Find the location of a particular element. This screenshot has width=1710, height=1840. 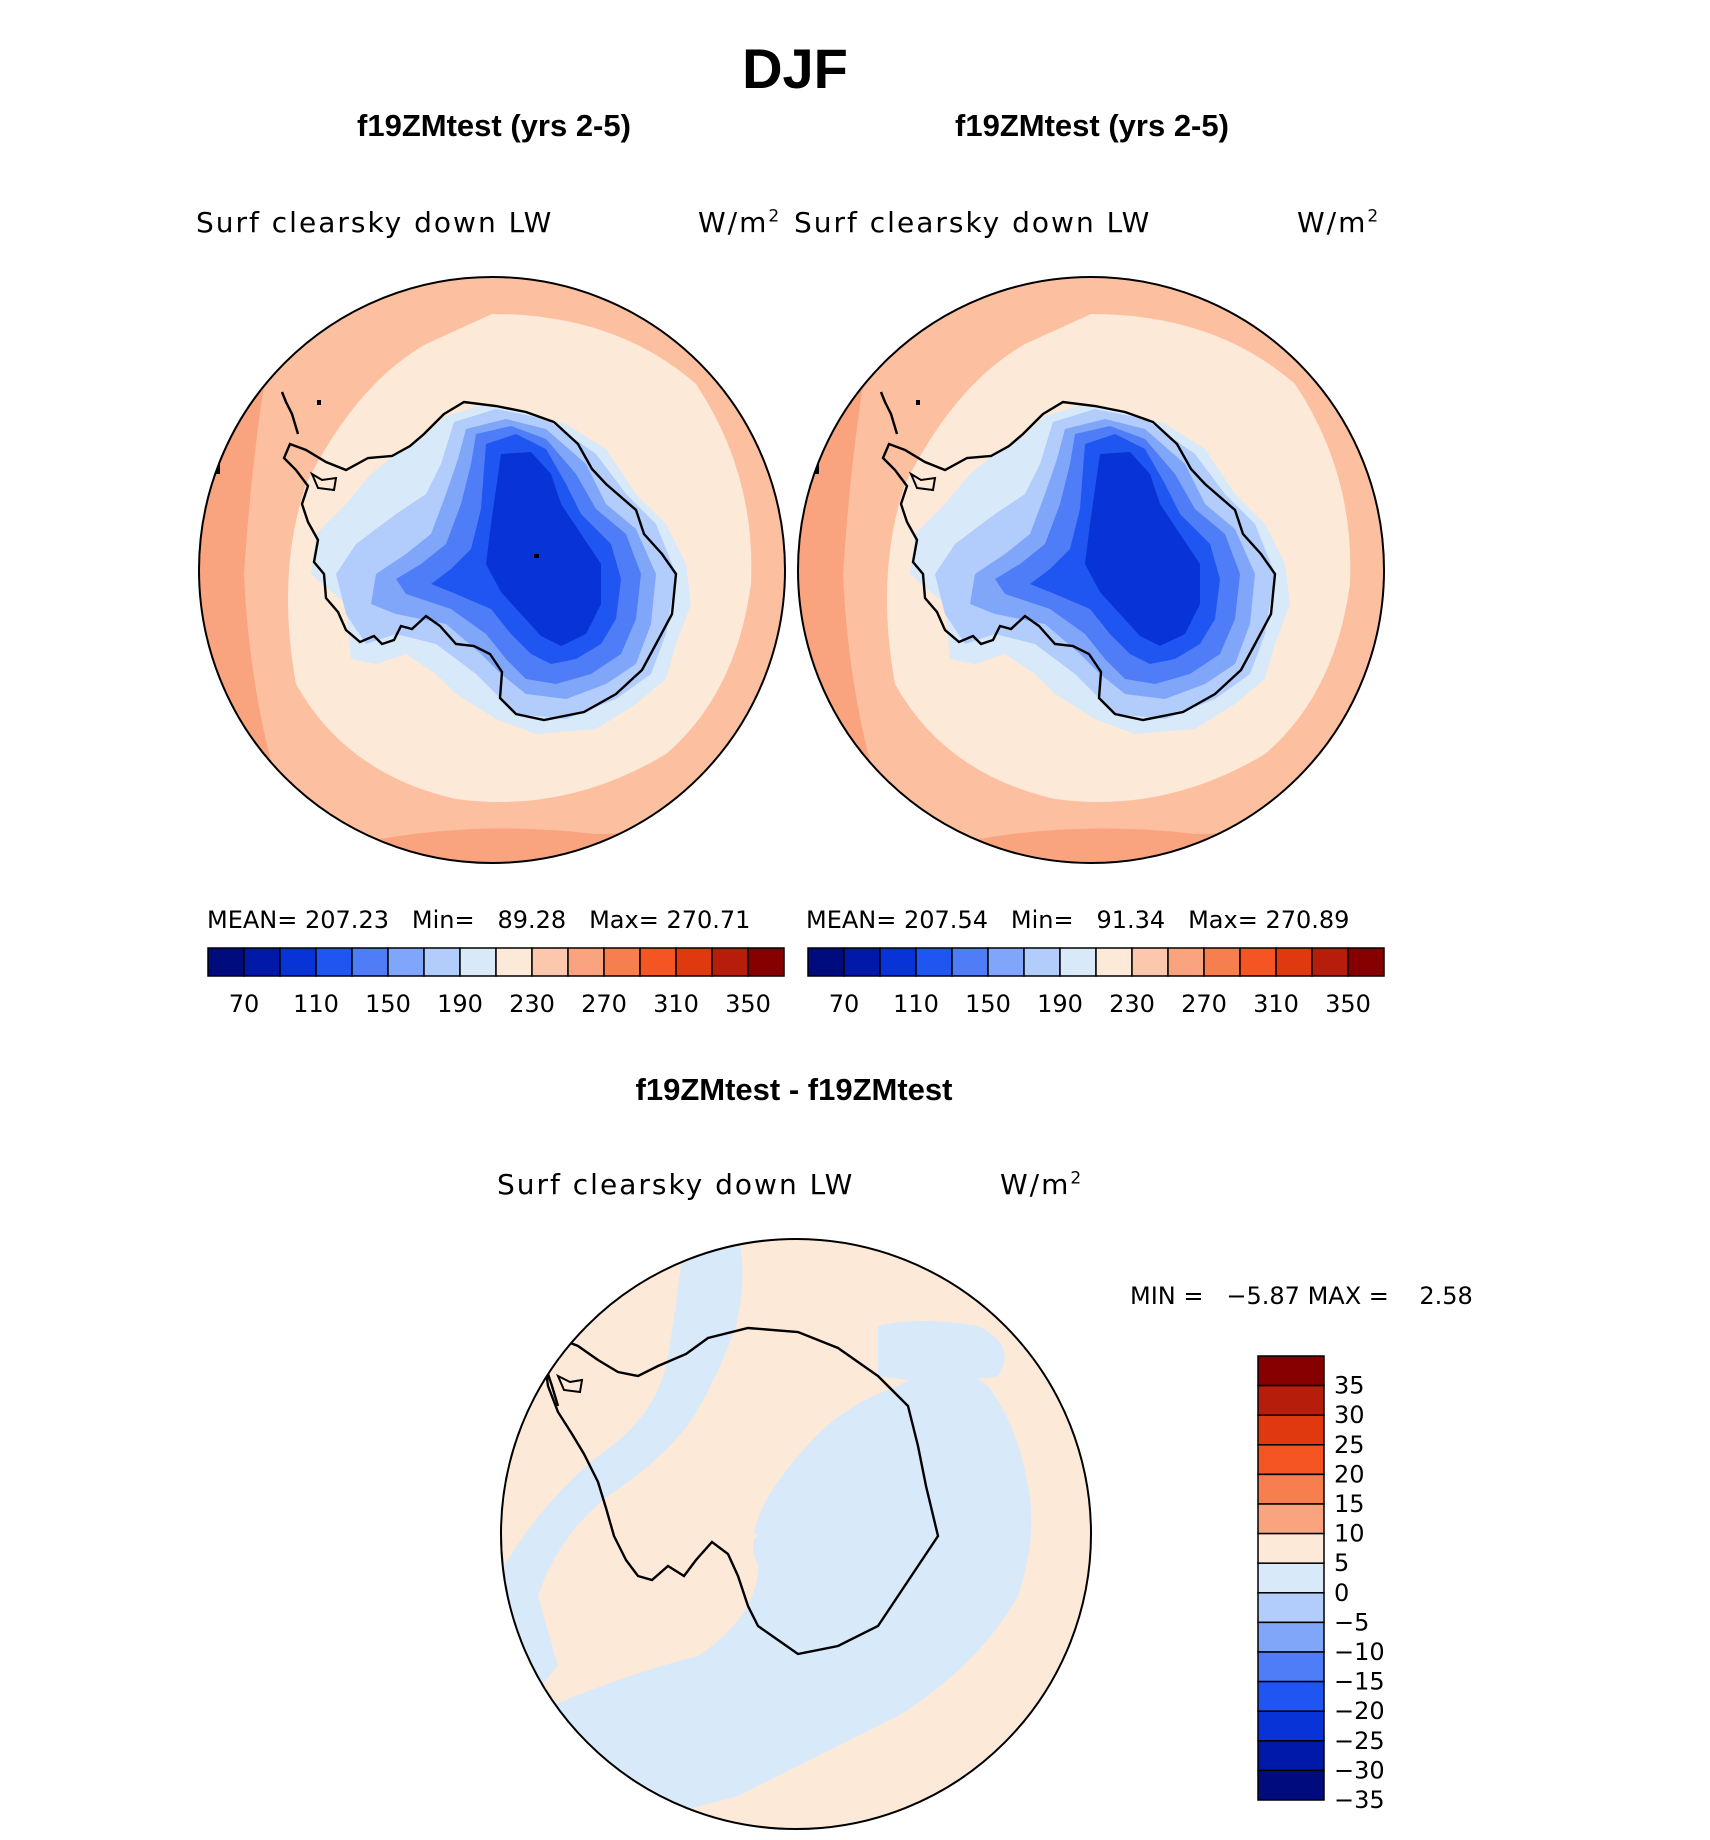

mean-value: 207.23 is located at coordinates (347, 920).